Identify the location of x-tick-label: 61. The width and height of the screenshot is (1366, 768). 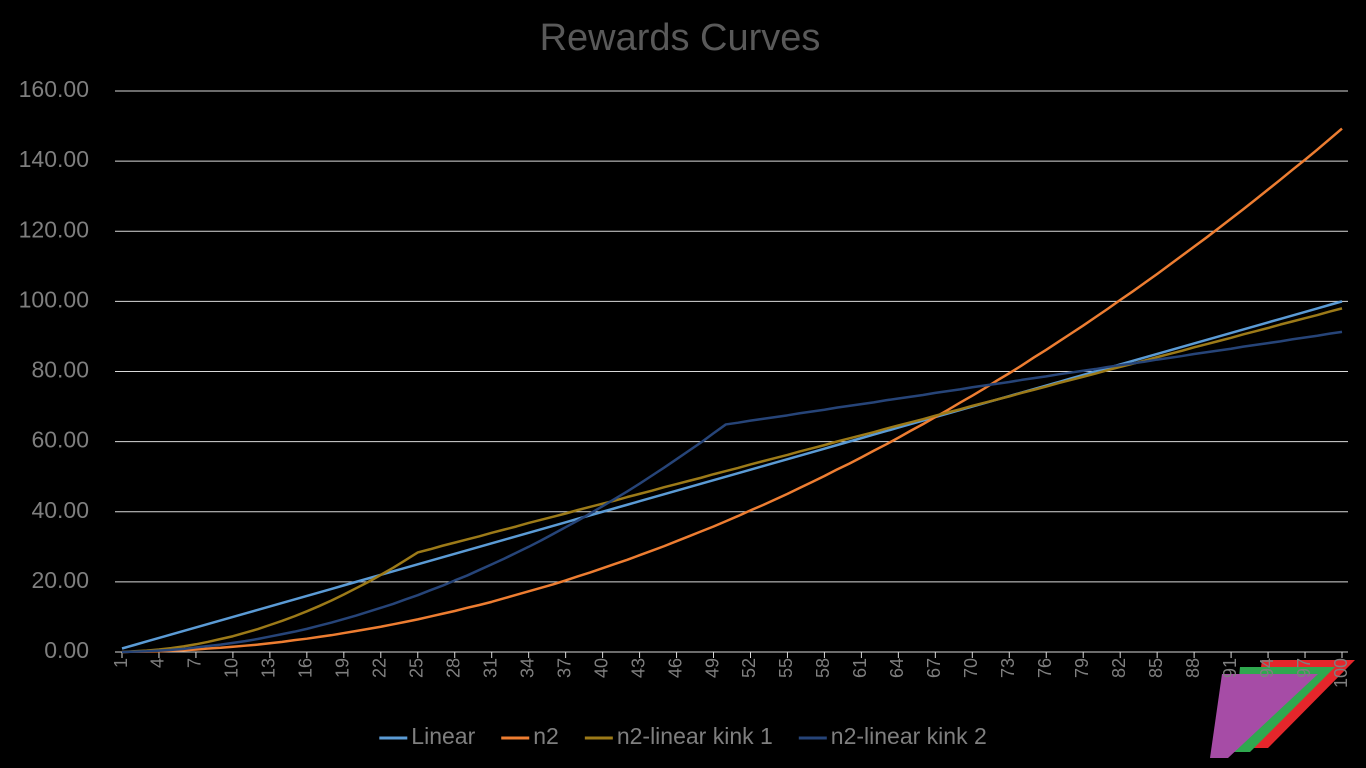
(860, 668).